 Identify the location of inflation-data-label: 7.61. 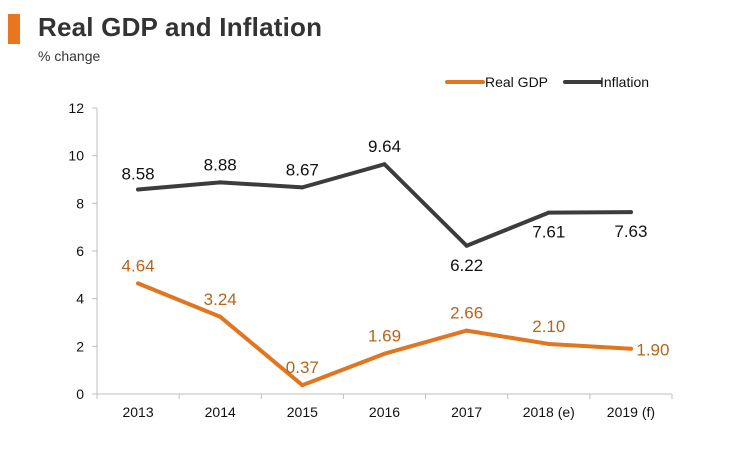
(548, 232).